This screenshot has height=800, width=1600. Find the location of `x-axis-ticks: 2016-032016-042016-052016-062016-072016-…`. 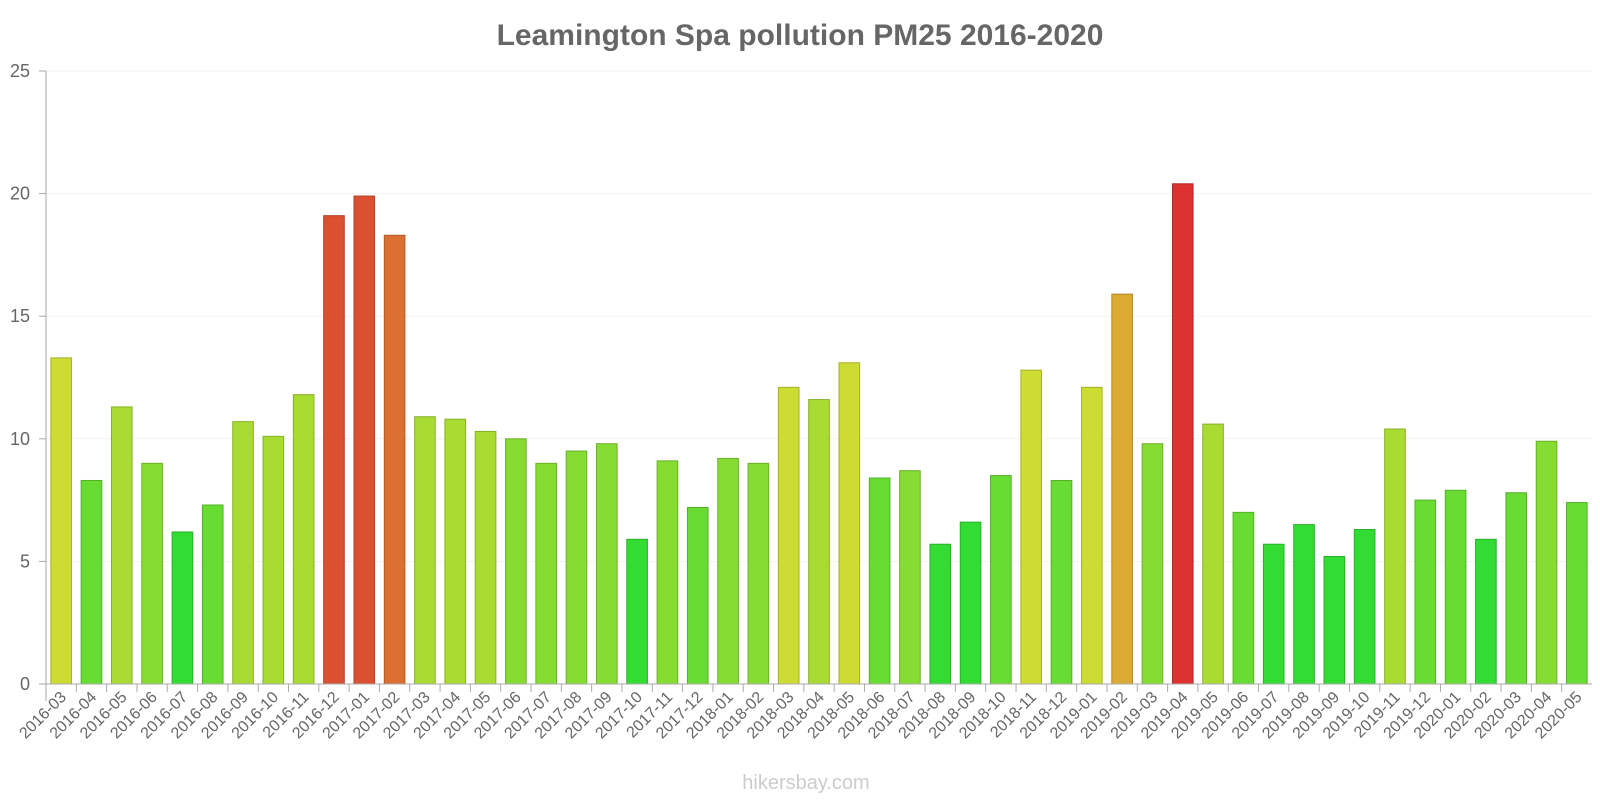

x-axis-ticks: 2016-032016-042016-052016-062016-072016-… is located at coordinates (801, 713).